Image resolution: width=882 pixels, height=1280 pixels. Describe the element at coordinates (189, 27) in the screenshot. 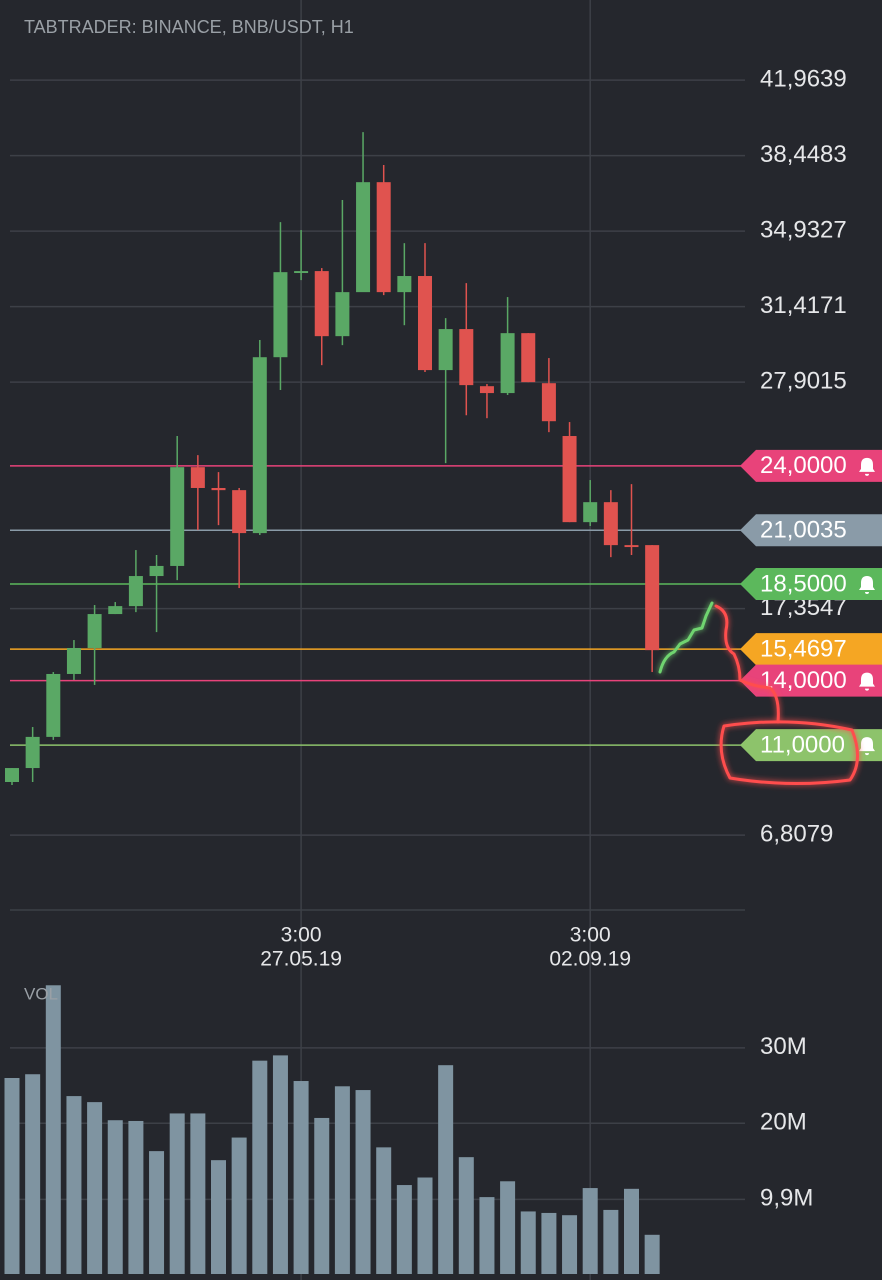

I see `chart-title: TABTRADER: BINANCE, BNB/USDT, H1` at that location.